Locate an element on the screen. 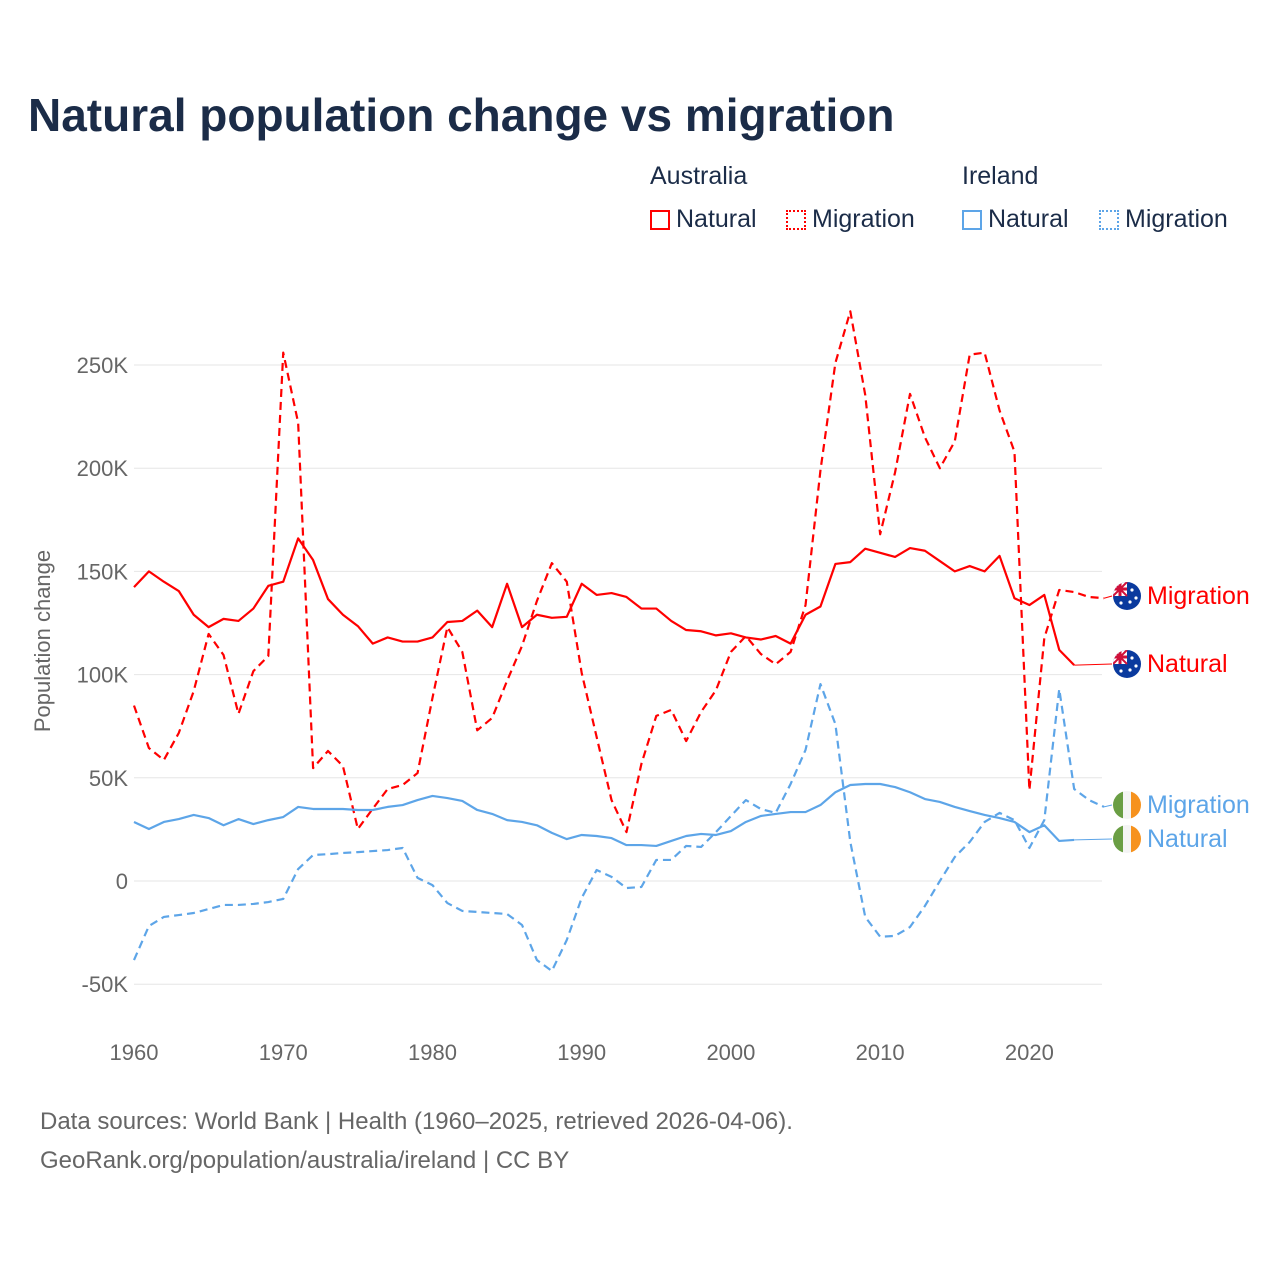  legend-group-australia: Australia is located at coordinates (699, 176).